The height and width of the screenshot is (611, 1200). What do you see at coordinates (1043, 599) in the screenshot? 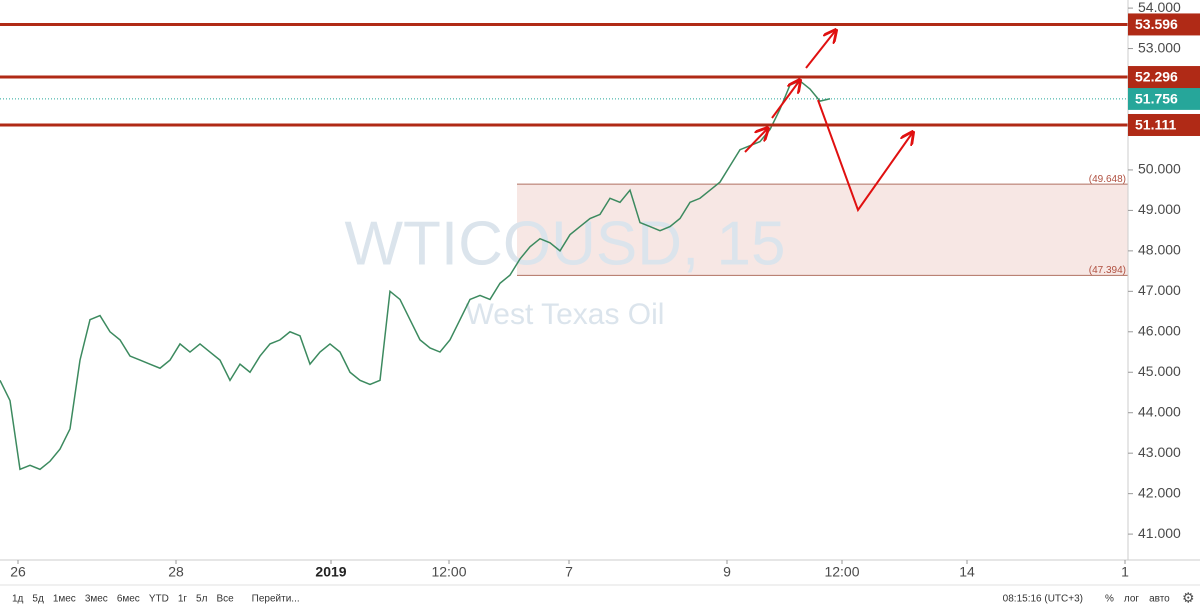
I see `clock: 08:15:16 (UTC+3)` at bounding box center [1043, 599].